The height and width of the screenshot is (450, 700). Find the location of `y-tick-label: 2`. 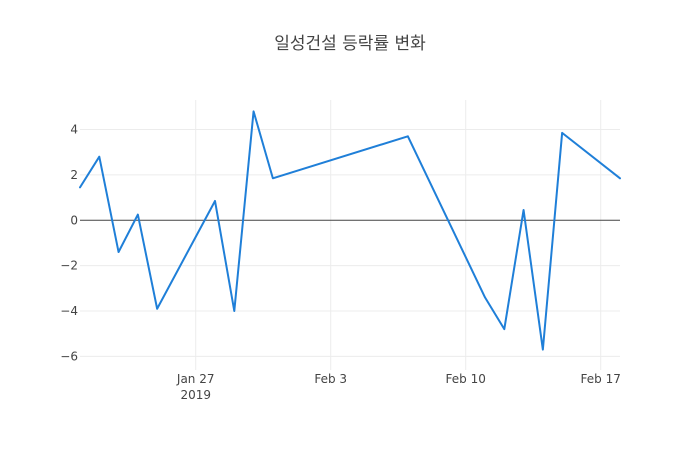

y-tick-label: 2 is located at coordinates (74, 175).